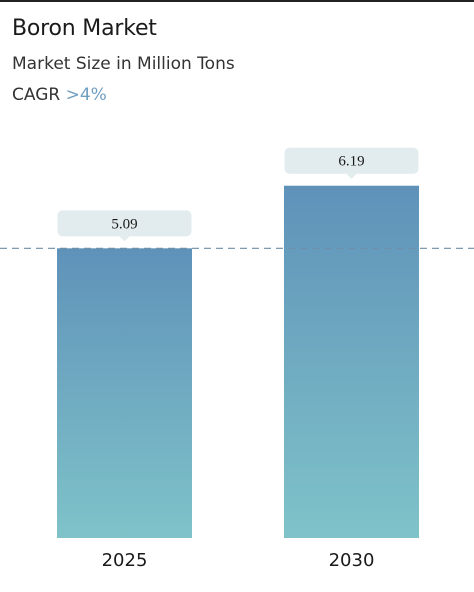  What do you see at coordinates (86, 95) in the screenshot?
I see `cagr-value: >4%` at bounding box center [86, 95].